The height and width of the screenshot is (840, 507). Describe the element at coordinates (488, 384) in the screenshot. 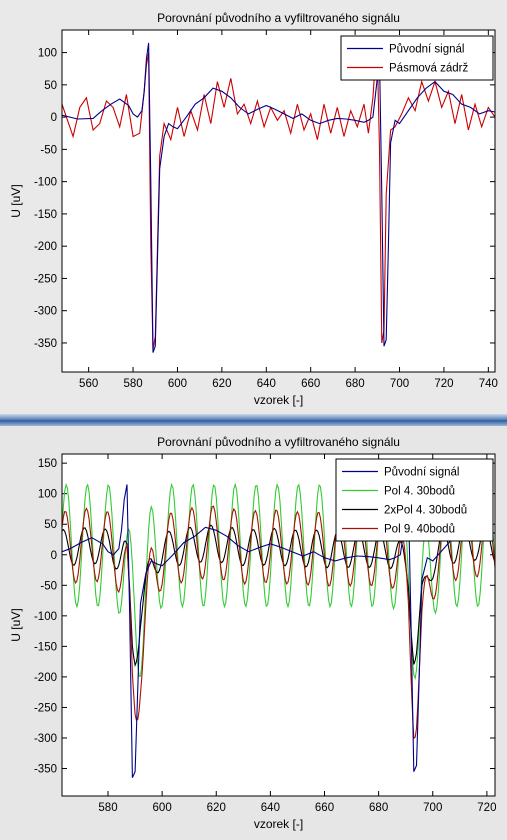

I see `x-tick-label: 740` at that location.